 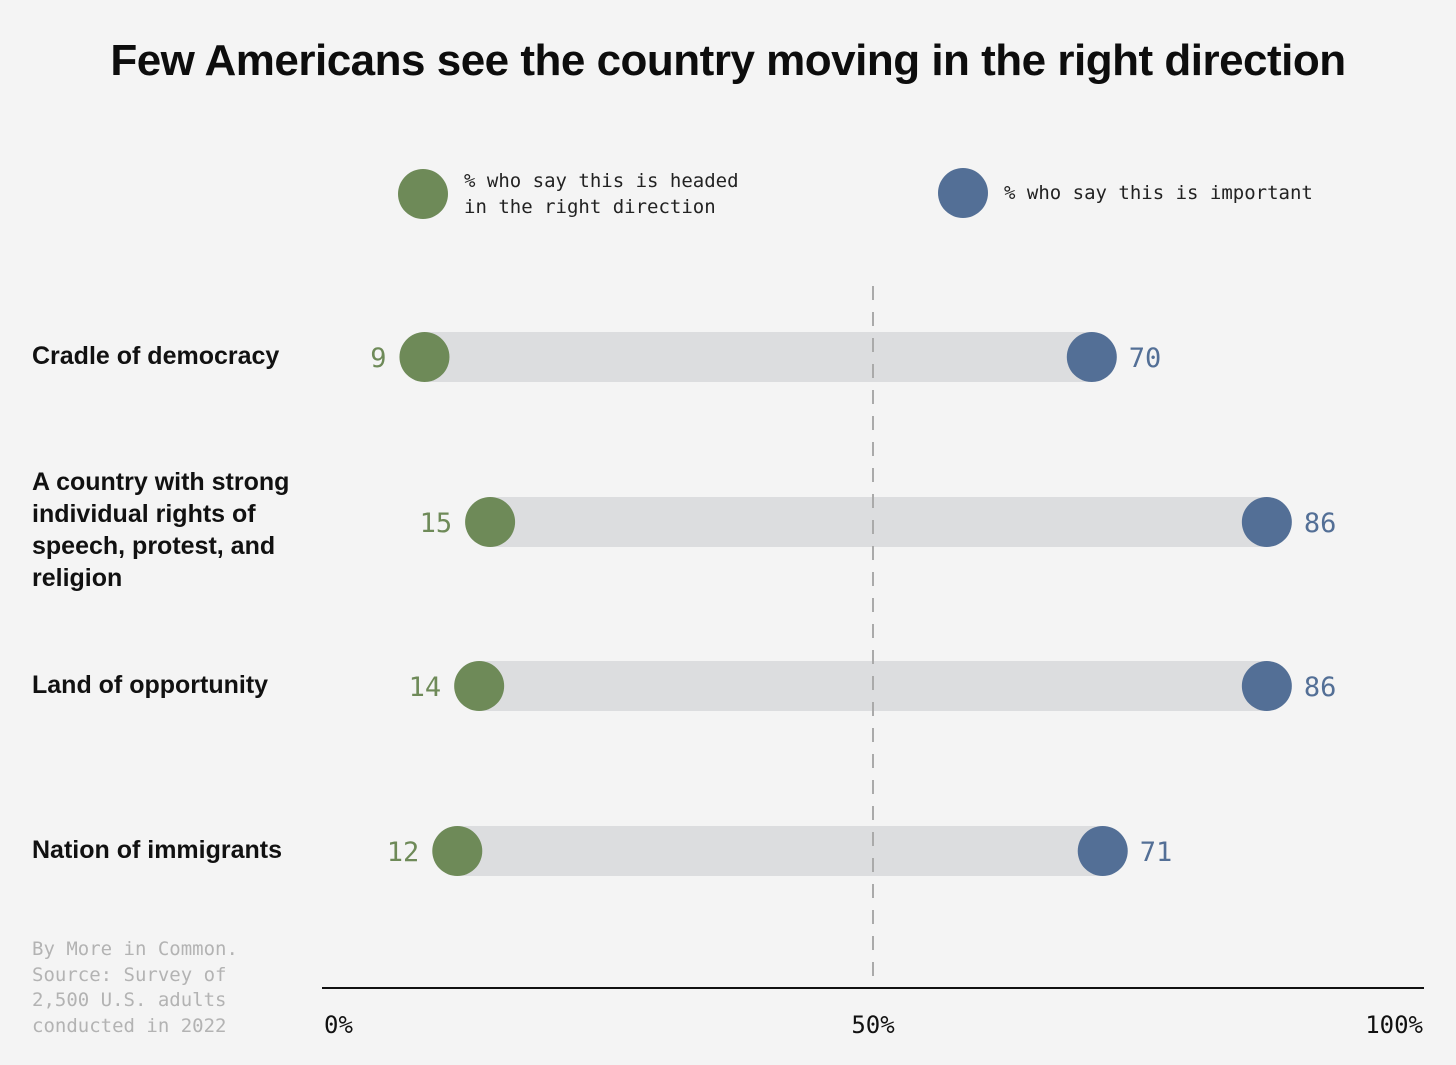 I want to click on x-tick-label-2: 100%, so click(x=1394, y=1025).